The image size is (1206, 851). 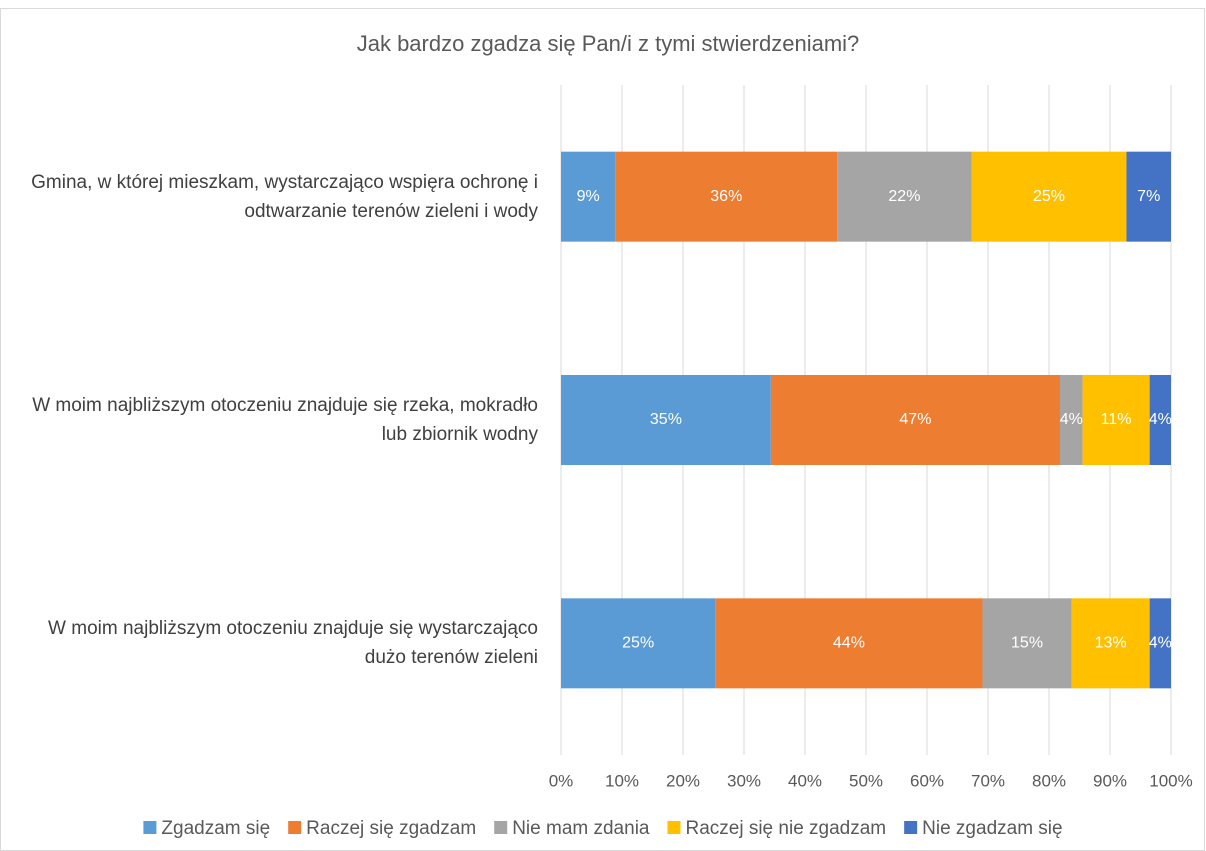 I want to click on data-label: 9%, so click(x=588, y=196).